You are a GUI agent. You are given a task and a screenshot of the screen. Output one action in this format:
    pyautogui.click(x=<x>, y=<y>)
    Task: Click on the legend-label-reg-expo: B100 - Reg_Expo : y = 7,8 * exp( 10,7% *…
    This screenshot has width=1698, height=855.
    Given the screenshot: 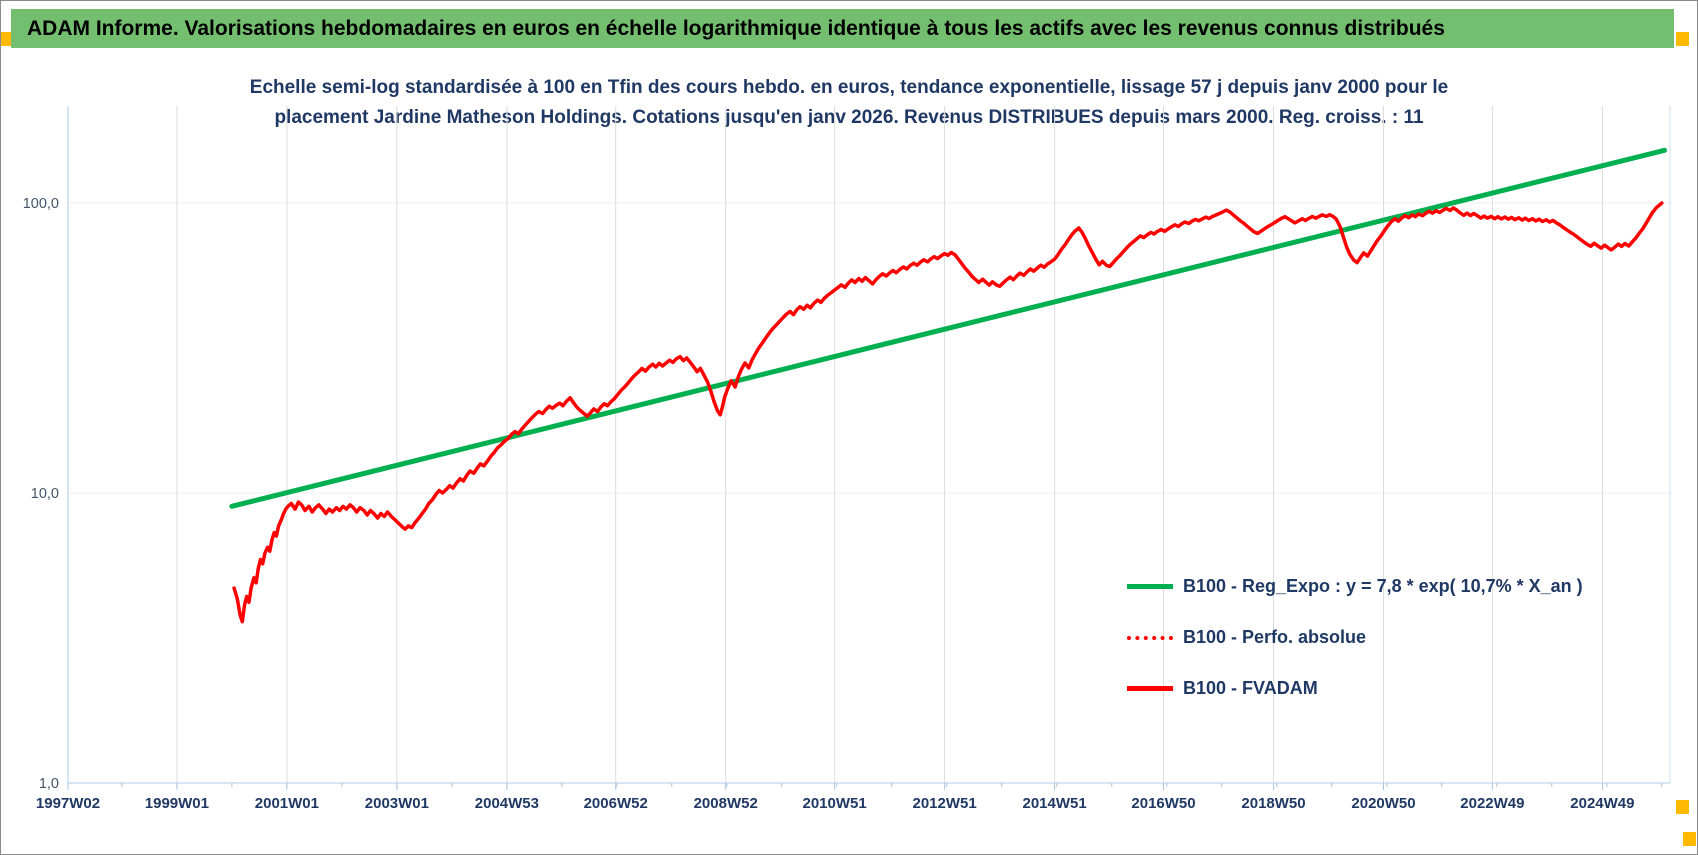 What is the action you would take?
    pyautogui.click(x=1383, y=586)
    